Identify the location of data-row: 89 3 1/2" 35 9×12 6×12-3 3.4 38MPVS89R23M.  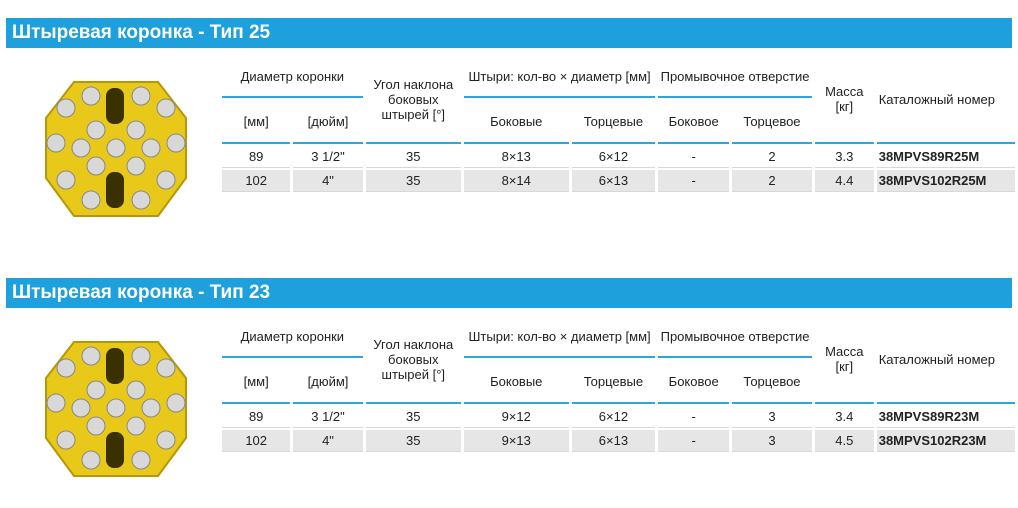
(618, 417).